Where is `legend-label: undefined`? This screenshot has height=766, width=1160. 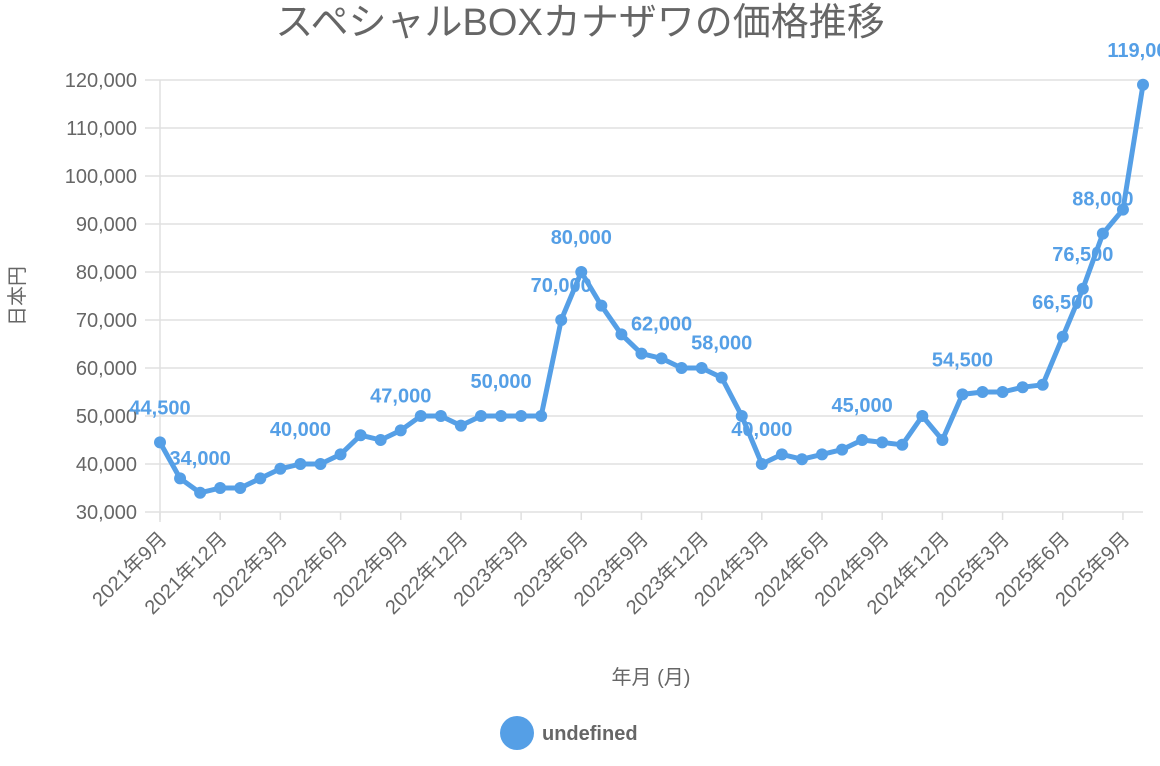
legend-label: undefined is located at coordinates (590, 734).